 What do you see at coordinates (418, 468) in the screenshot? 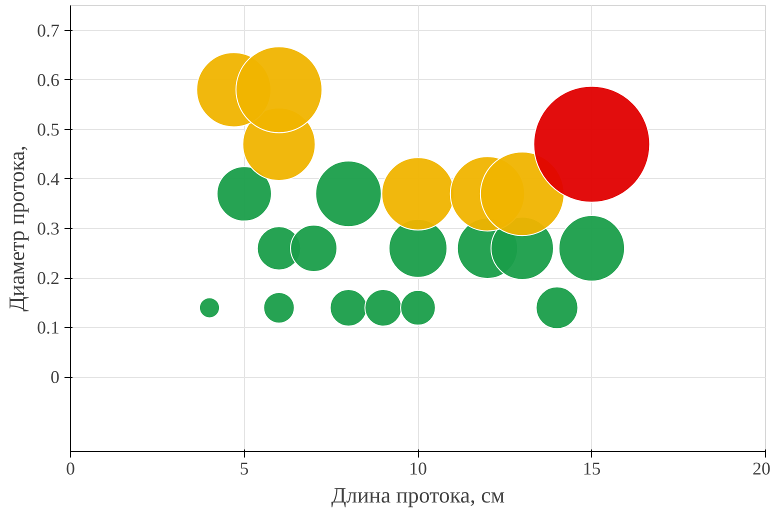
I see `x-tick-label: 10` at bounding box center [418, 468].